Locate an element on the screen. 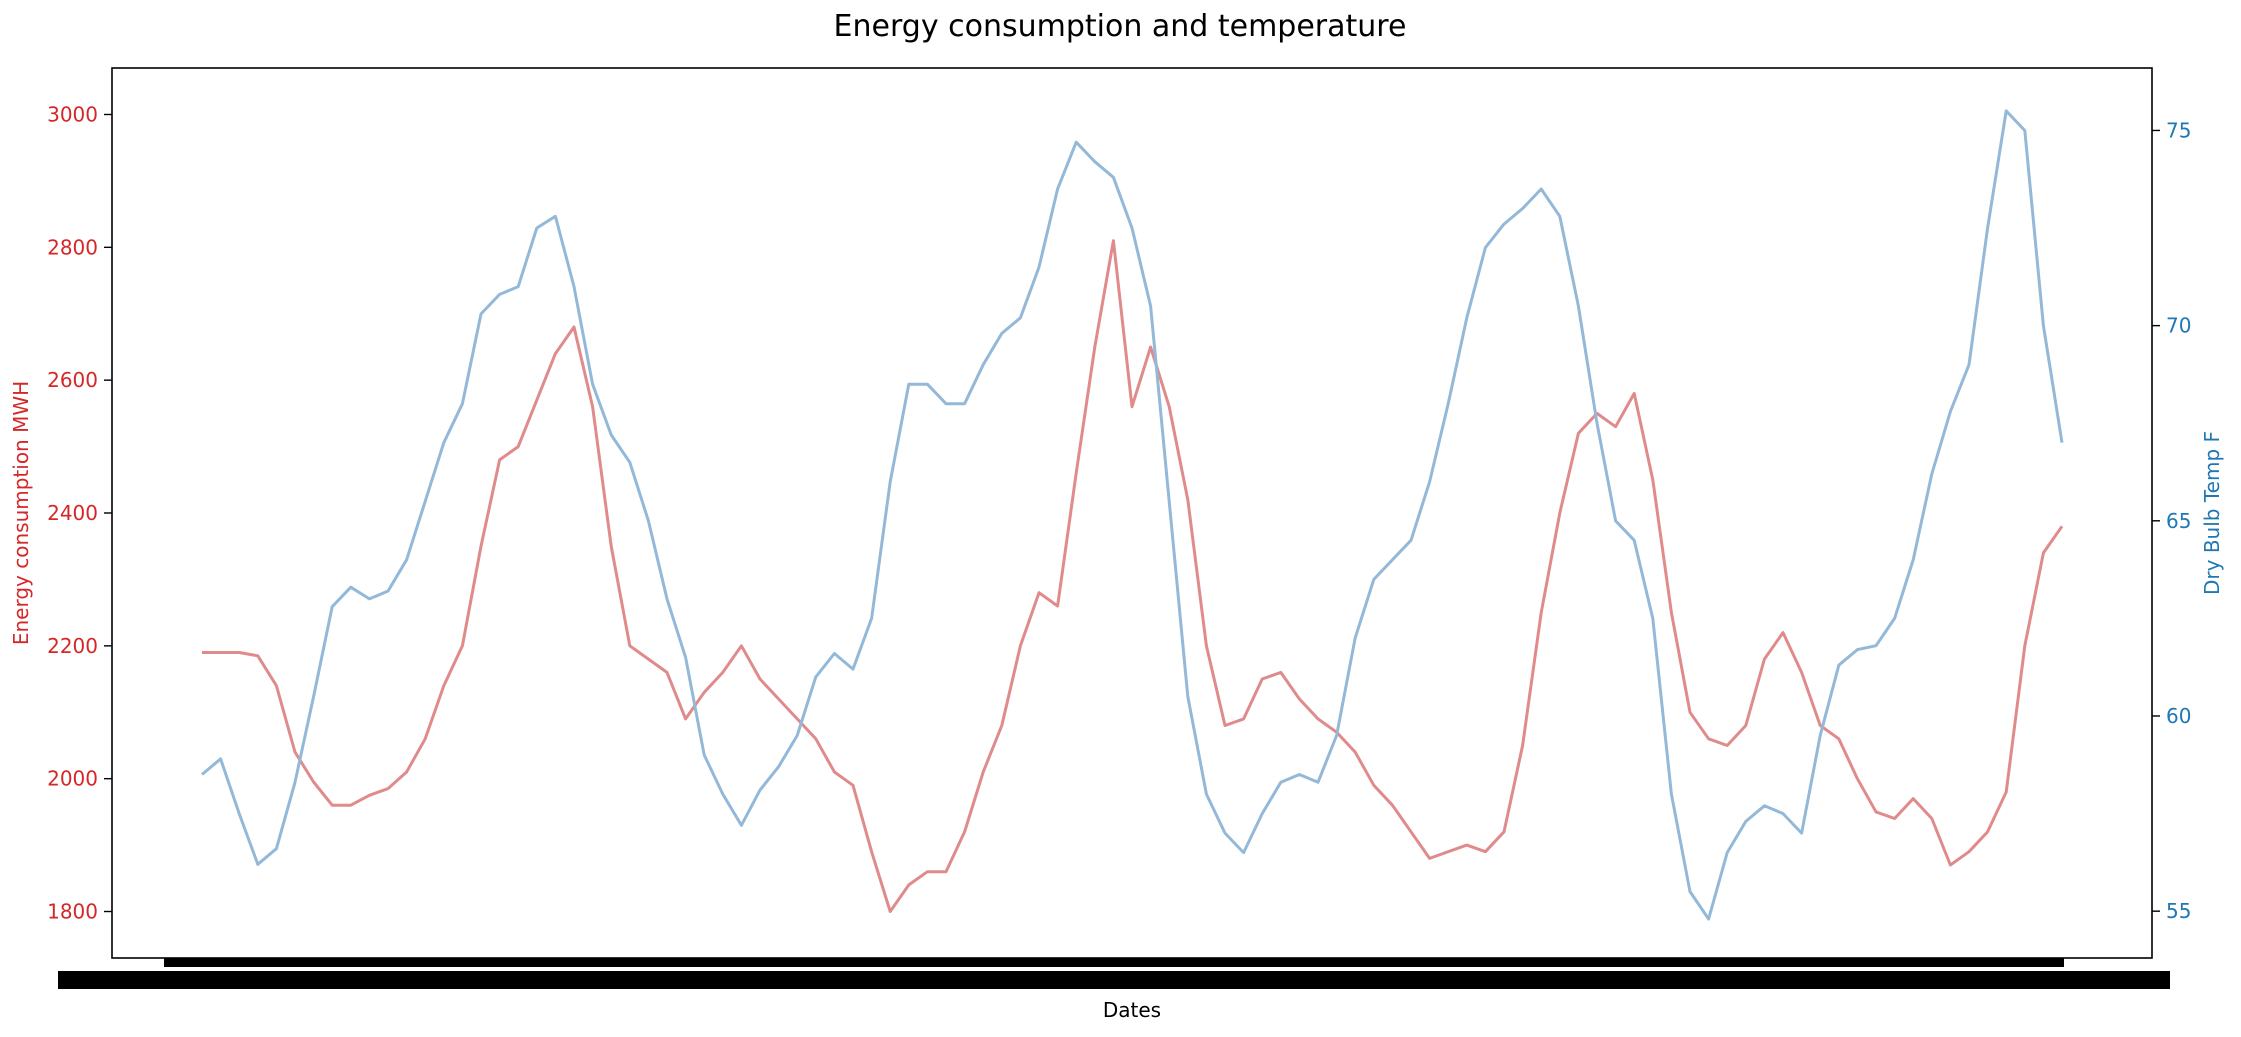  left-y-tick-label: 2800 is located at coordinates (72, 247).